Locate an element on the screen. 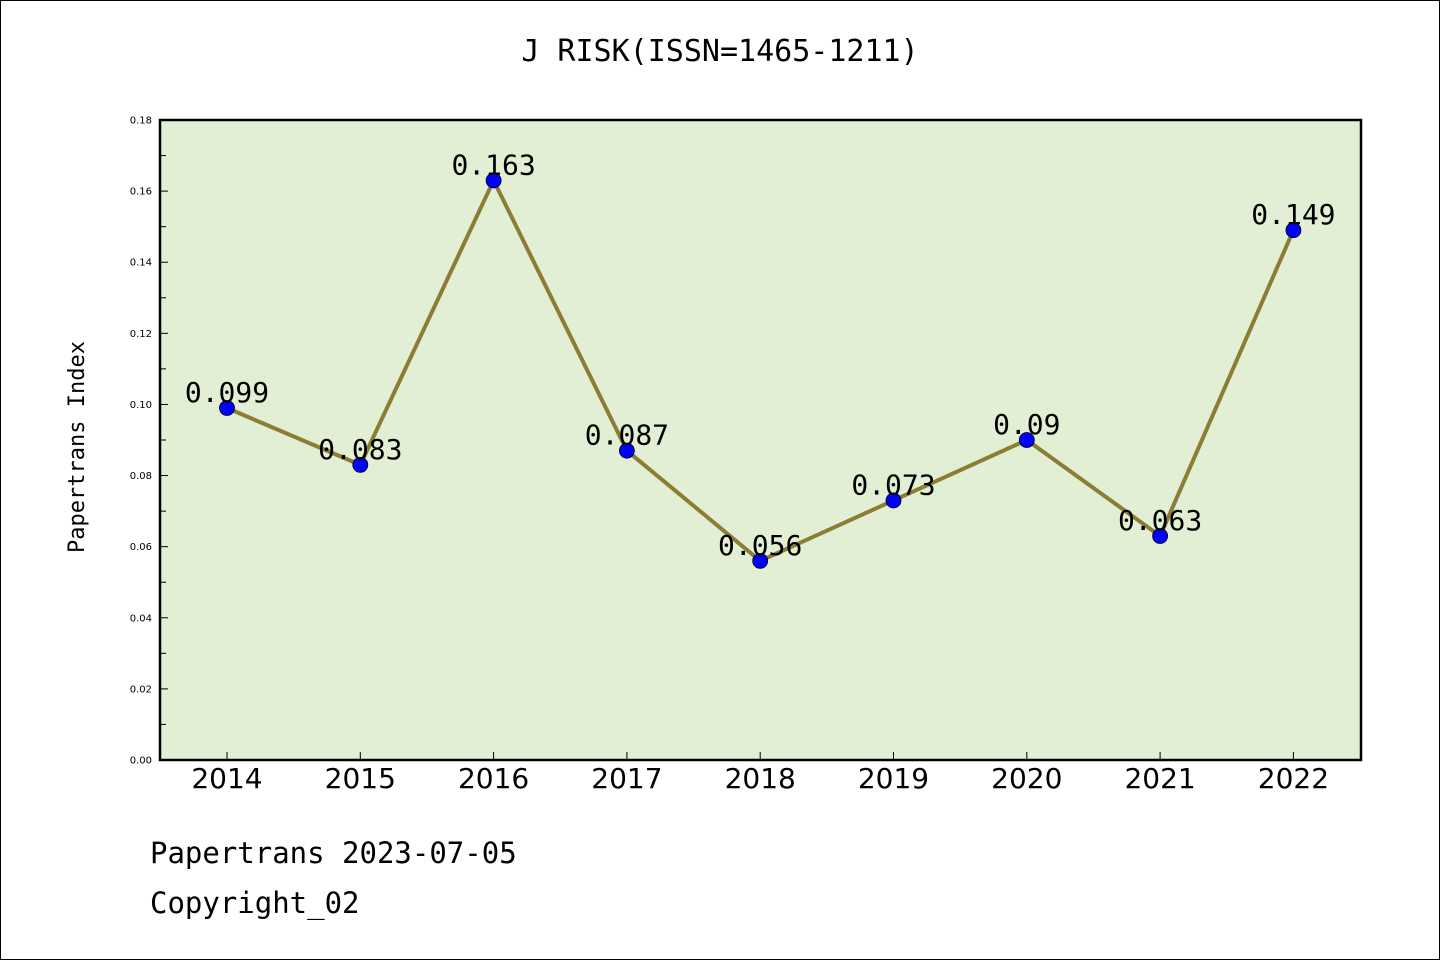 Image resolution: width=1440 pixels, height=960 pixels. y-tick-label: 0.12 is located at coordinates (141, 334).